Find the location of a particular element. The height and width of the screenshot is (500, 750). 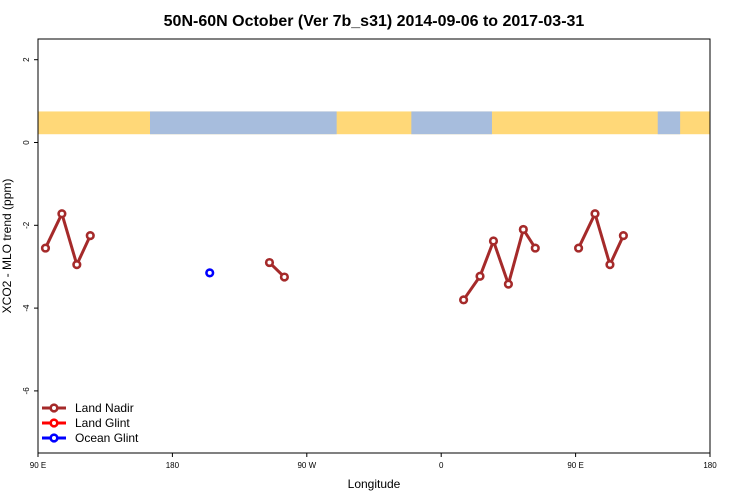

x-tick-label: 0 is located at coordinates (441, 465).